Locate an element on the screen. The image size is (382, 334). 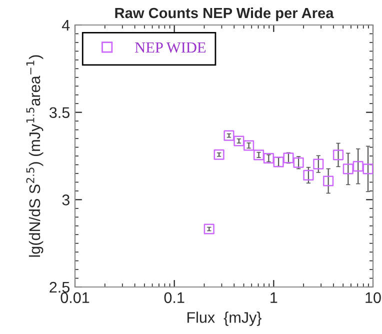
y-tick-label: 3 is located at coordinates (66, 200).